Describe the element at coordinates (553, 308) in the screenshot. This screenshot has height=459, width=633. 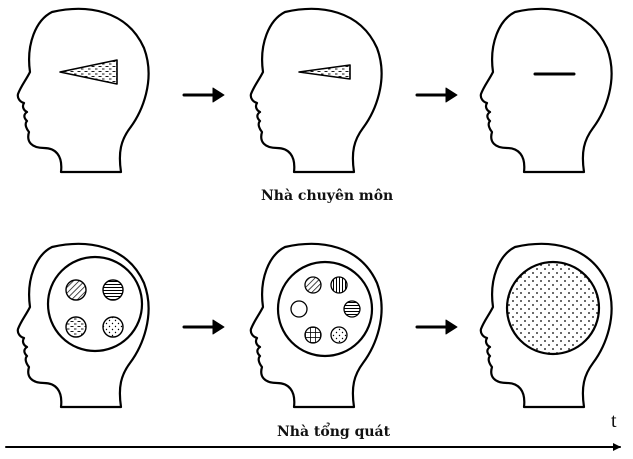
I see `knowledge-pool-filled` at that location.